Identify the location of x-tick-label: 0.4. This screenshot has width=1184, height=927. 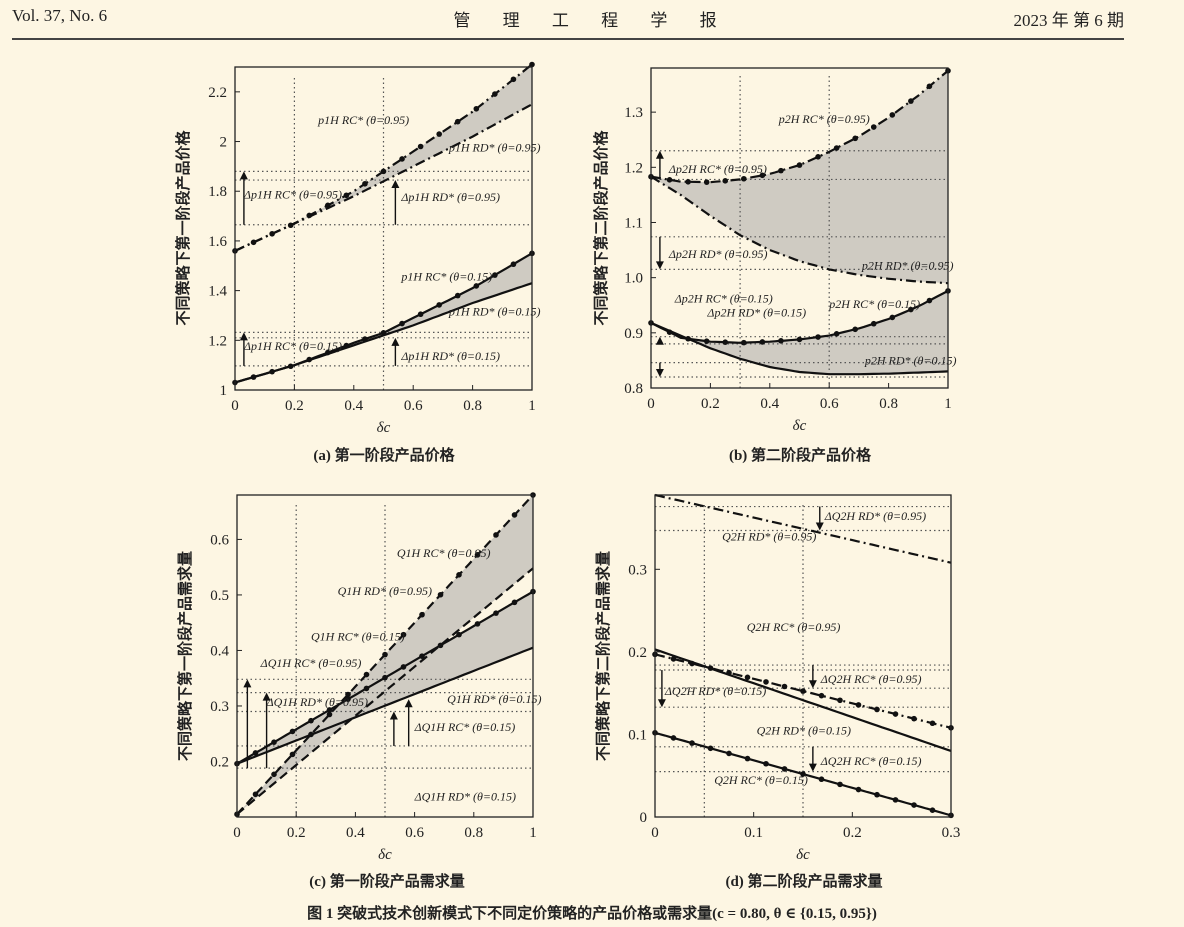
(769, 404).